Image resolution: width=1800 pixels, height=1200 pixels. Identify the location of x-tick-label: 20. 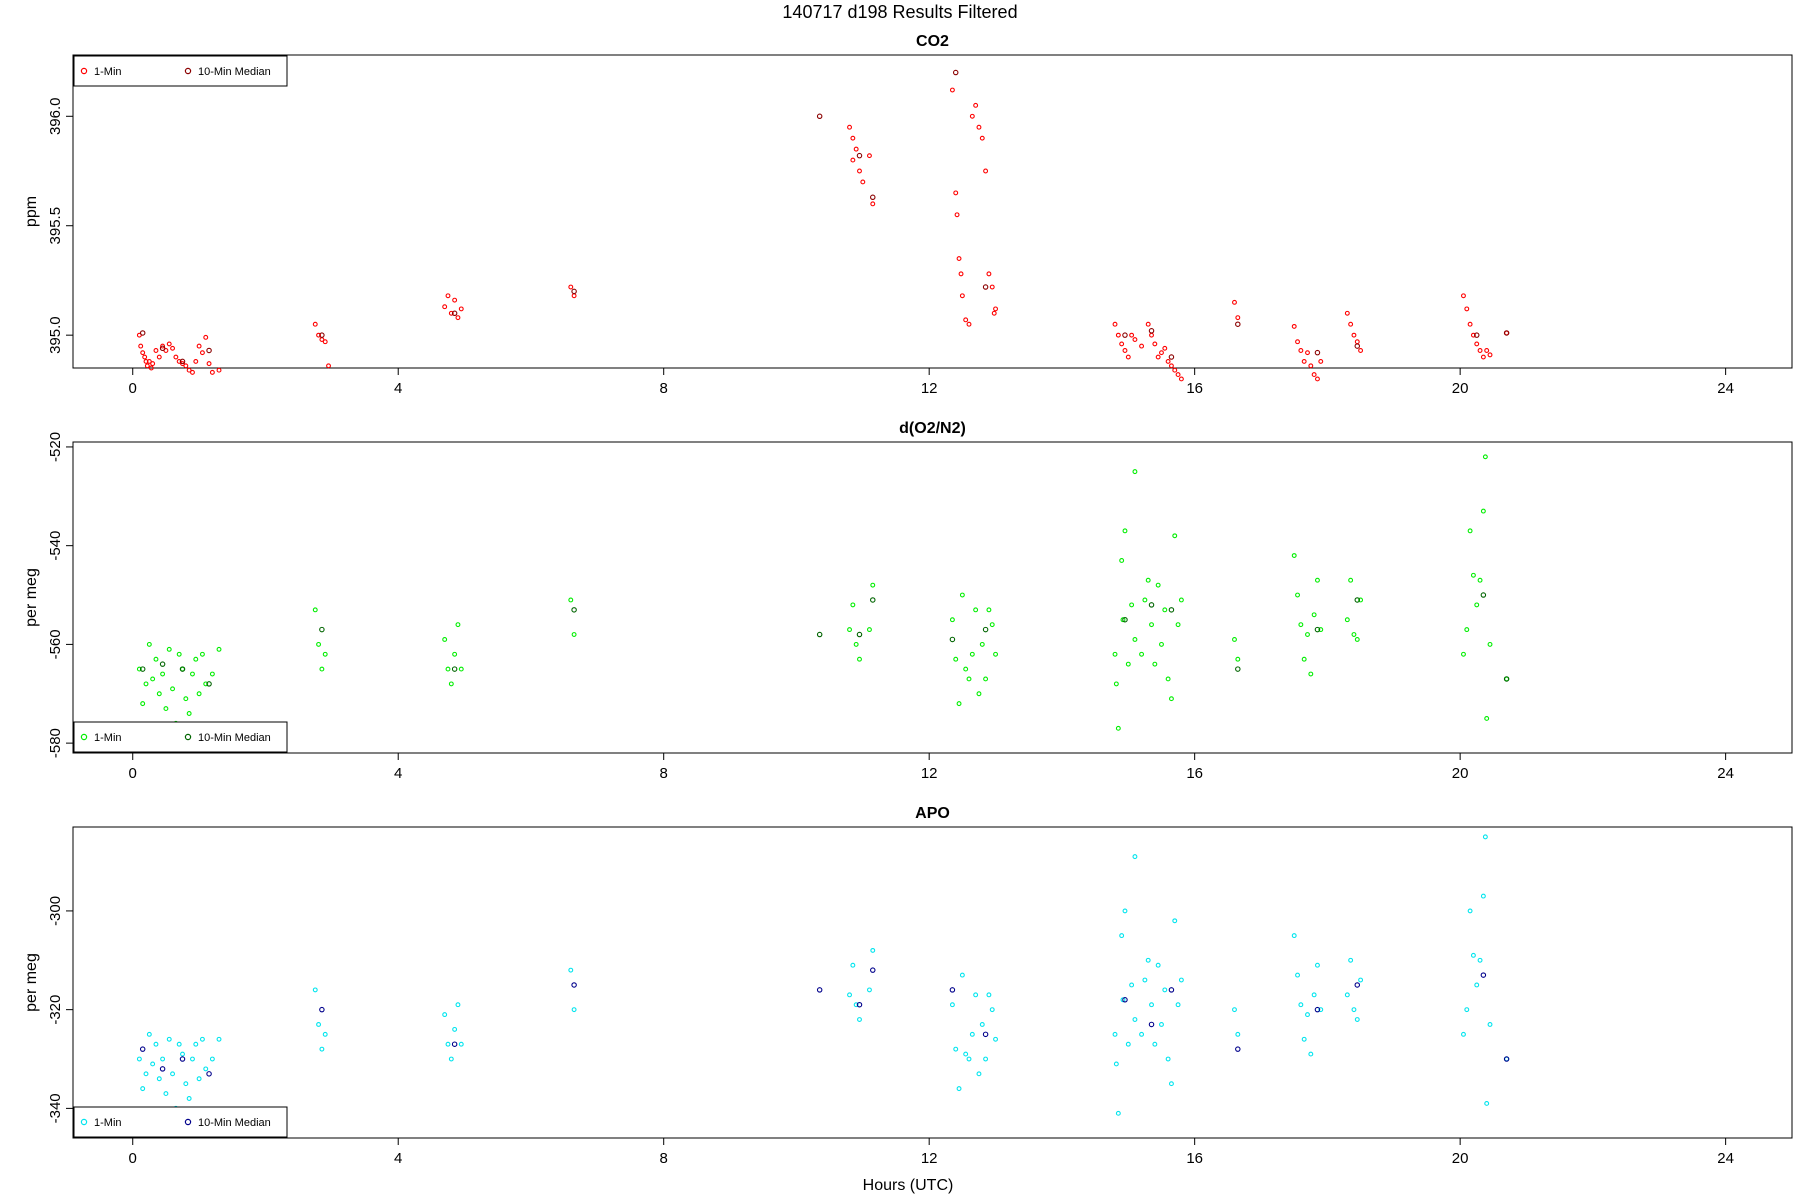
(1460, 773).